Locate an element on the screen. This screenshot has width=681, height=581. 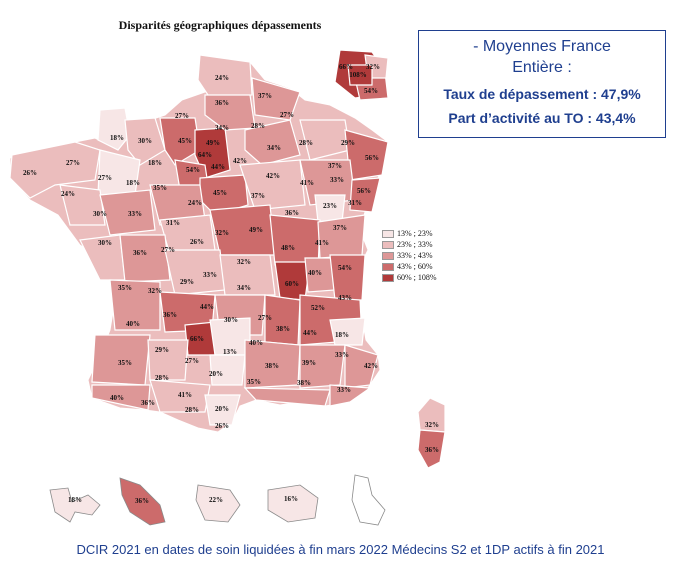
reunion is located at coordinates (293, 503).